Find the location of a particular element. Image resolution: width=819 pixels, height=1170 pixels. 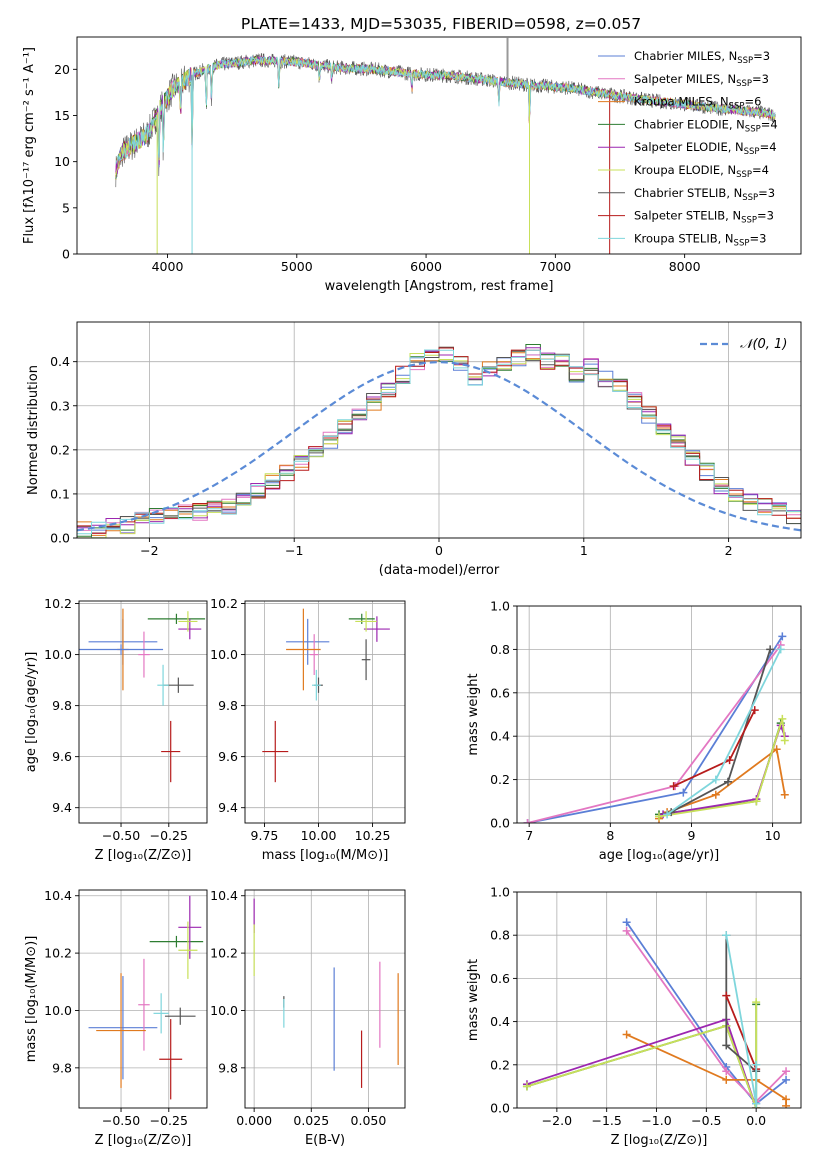

x-tick-label: −0.5 is located at coordinates (706, 1120).